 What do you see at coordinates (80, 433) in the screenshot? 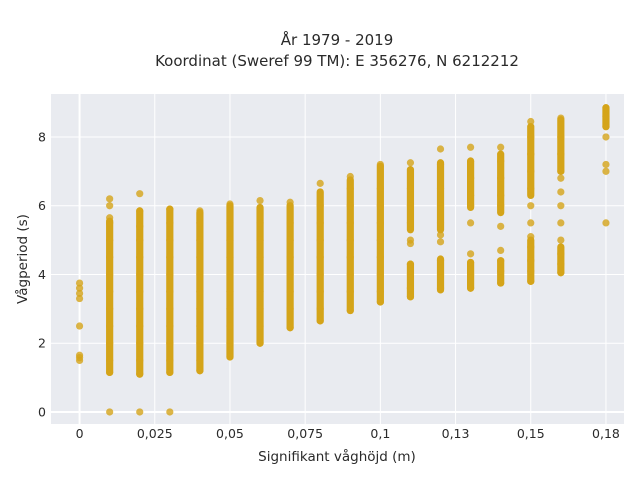
I see `x-tick-label: 0` at bounding box center [80, 433].